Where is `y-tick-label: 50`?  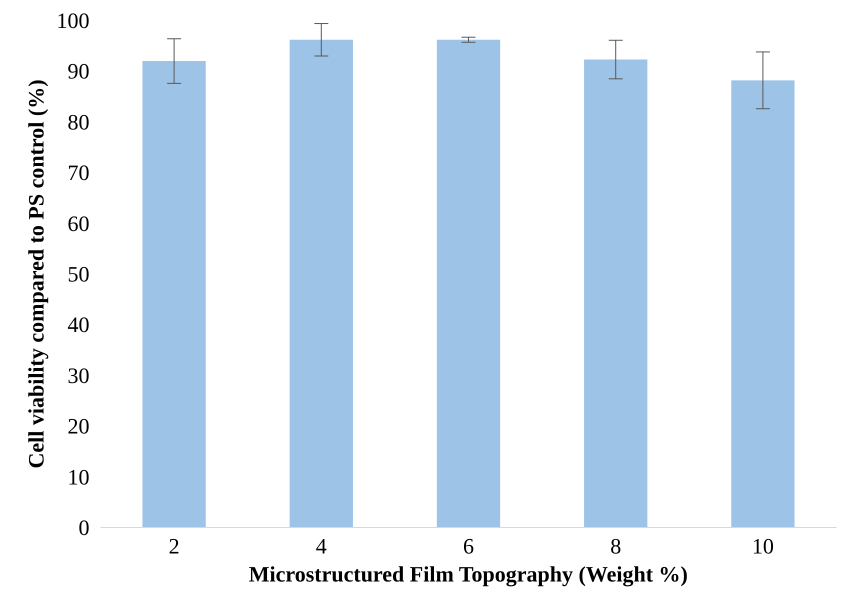 y-tick-label: 50 is located at coordinates (79, 274).